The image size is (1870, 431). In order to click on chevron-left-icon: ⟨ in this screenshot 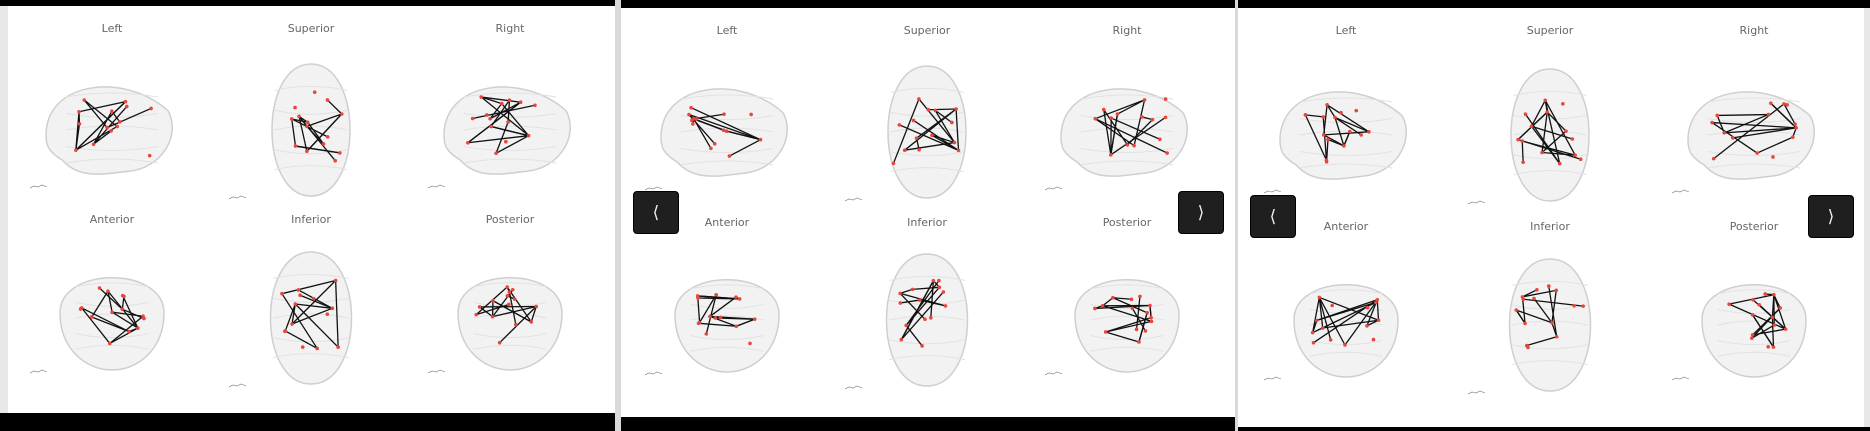, I will do `click(656, 212)`.